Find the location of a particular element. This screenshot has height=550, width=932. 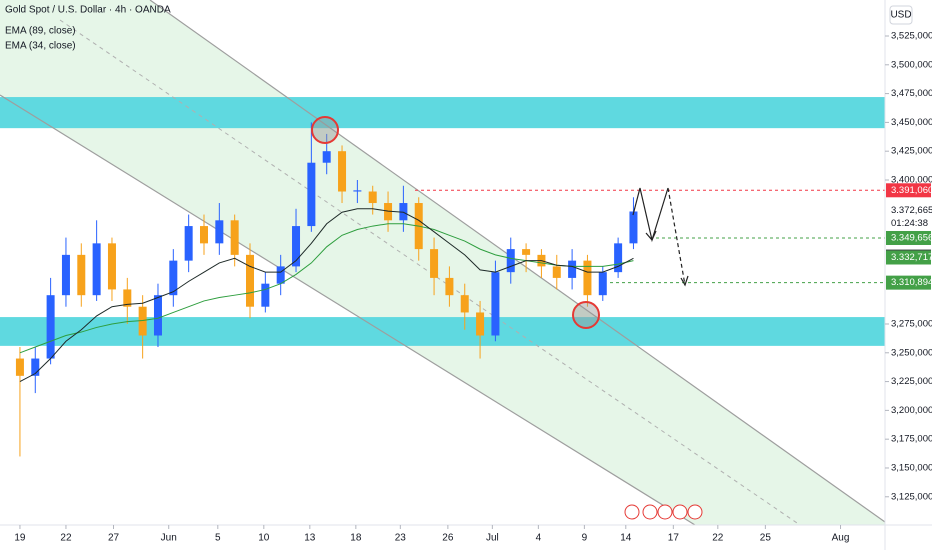

price-label: 3.310,894 is located at coordinates (911, 282).